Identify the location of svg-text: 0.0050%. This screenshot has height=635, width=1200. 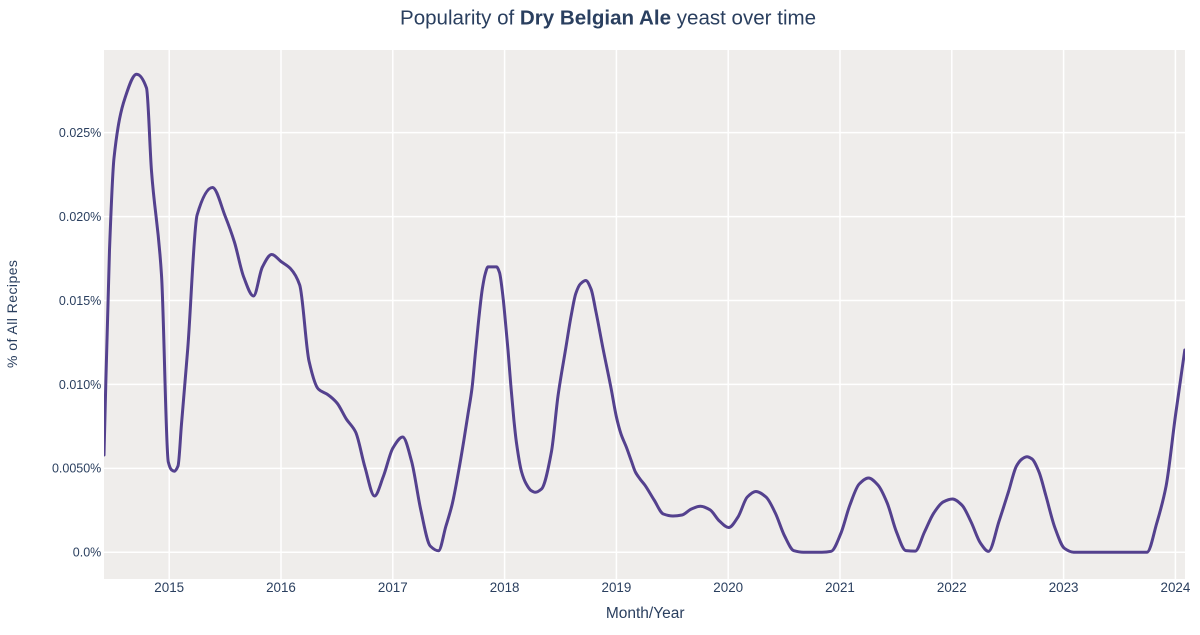
(76, 469).